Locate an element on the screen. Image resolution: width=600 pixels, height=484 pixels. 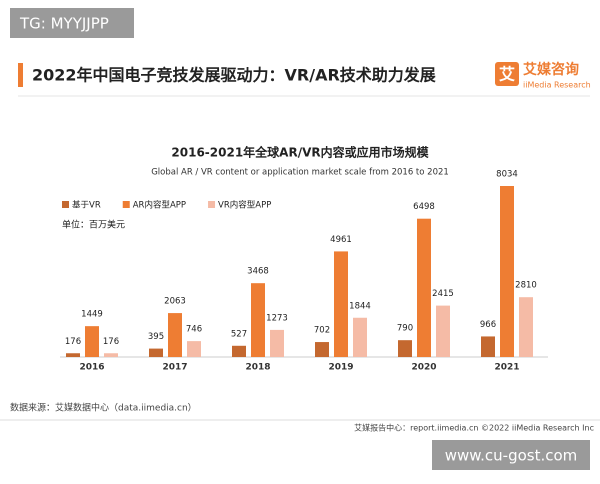
watermark: www.cu-gost.com is located at coordinates (511, 456).